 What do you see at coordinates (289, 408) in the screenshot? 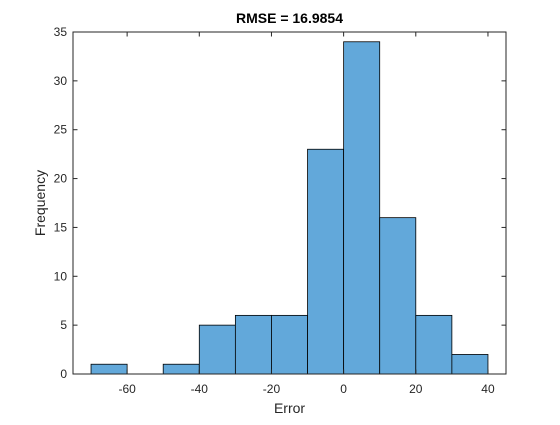
I see `x-axis-label: Error` at bounding box center [289, 408].